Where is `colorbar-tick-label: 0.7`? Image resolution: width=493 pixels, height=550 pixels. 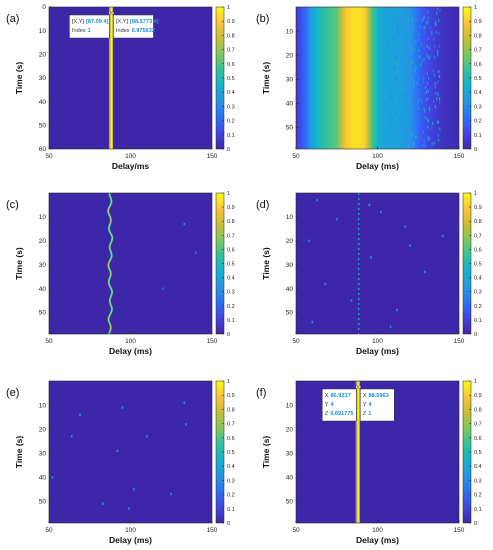 colorbar-tick-label: 0.7 is located at coordinates (478, 51).